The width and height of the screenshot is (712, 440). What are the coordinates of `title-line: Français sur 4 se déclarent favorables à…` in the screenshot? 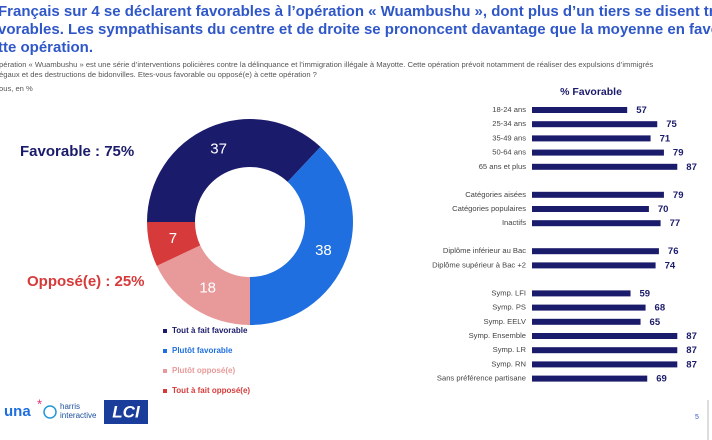 It's located at (356, 11).